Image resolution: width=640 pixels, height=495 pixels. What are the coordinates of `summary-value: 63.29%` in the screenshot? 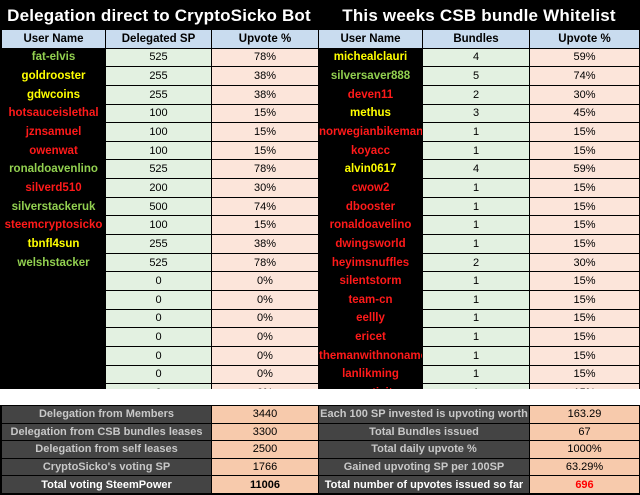 It's located at (584, 467).